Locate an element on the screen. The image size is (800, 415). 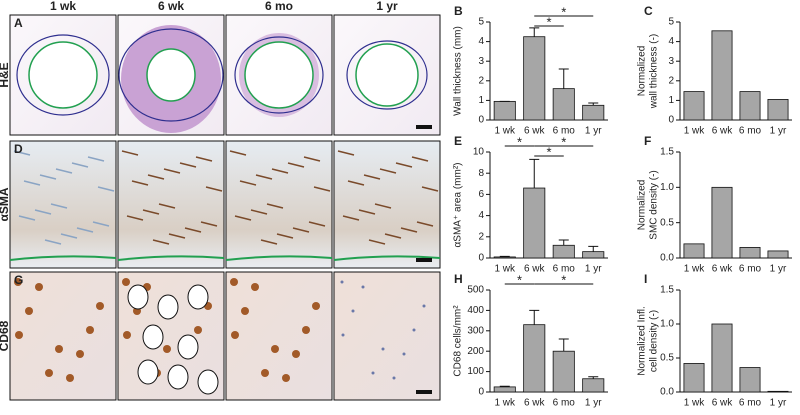
y-tick-label: 0.5 is located at coordinates (667, 222).